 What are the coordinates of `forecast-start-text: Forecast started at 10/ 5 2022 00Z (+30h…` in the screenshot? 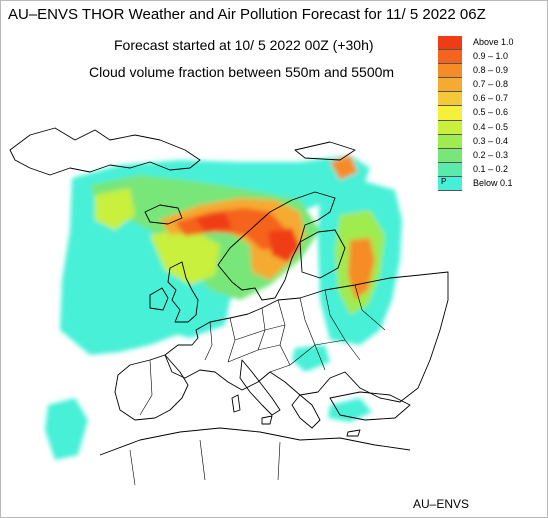 It's located at (244, 45).